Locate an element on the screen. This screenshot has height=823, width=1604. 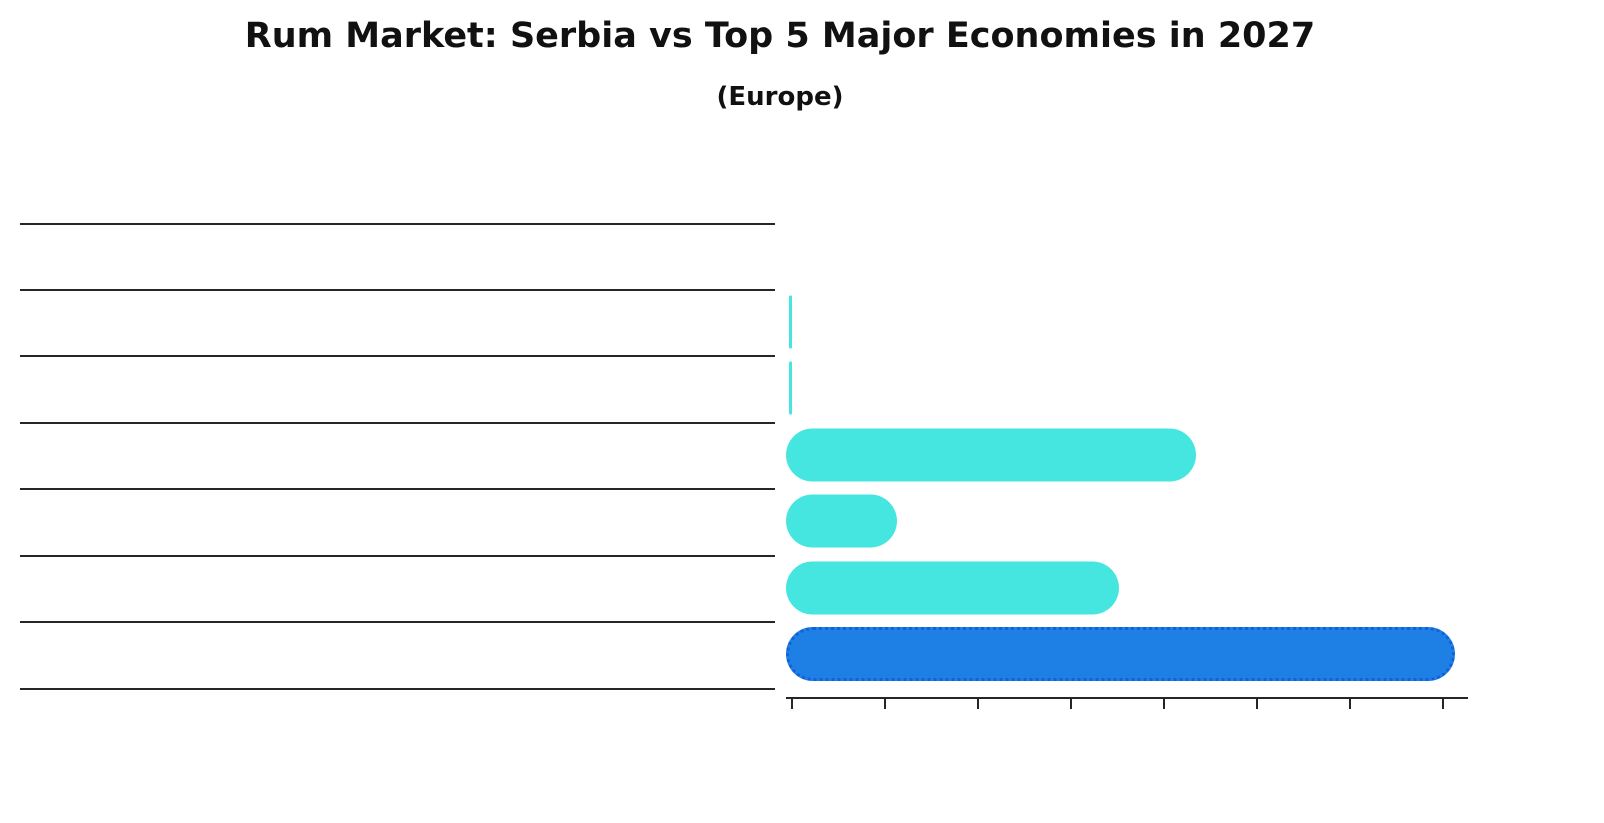
x-axis-line is located at coordinates (1127, 698).